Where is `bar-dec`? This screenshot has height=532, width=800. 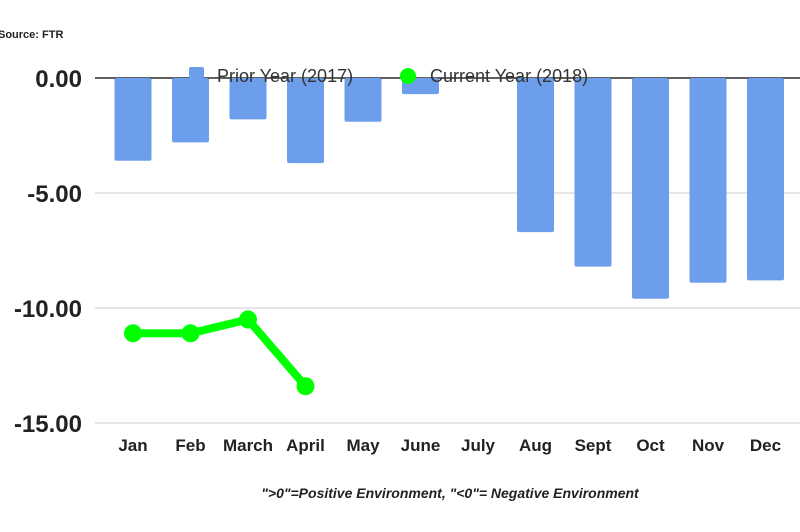 bar-dec is located at coordinates (765, 179).